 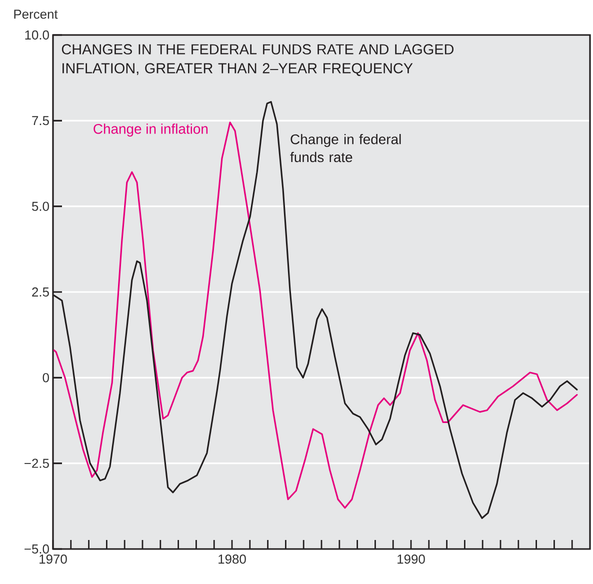 What do you see at coordinates (40, 206) in the screenshot?
I see `y-tick-label: 5.0` at bounding box center [40, 206].